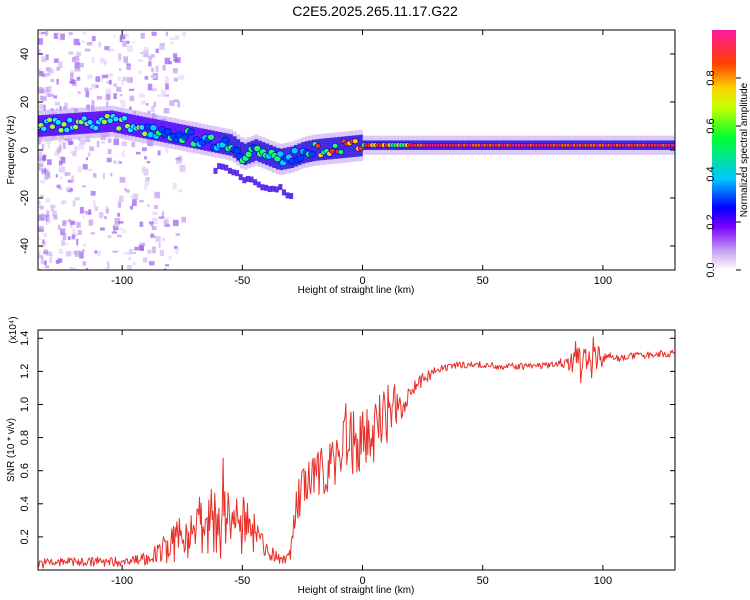  Describe the element at coordinates (25, 102) in the screenshot. I see `spectrogram-ytick-label: 20` at that location.